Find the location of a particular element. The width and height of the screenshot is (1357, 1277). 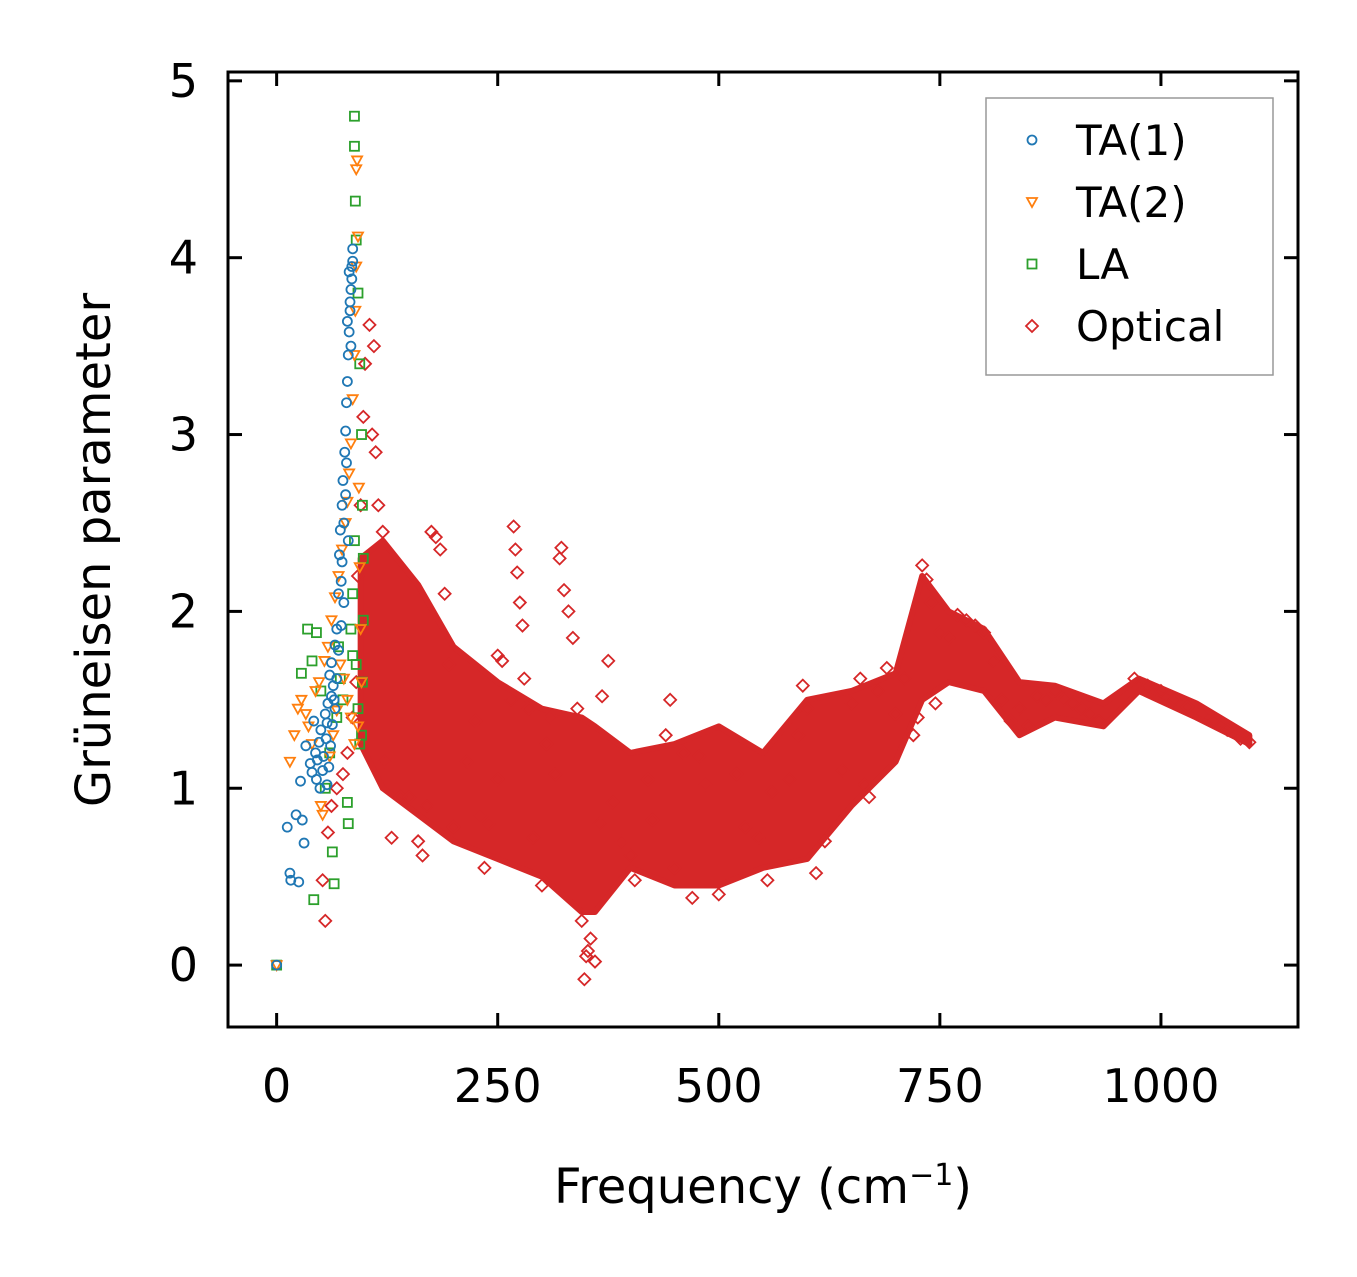

legend-label-la: LA is located at coordinates (1102, 264).